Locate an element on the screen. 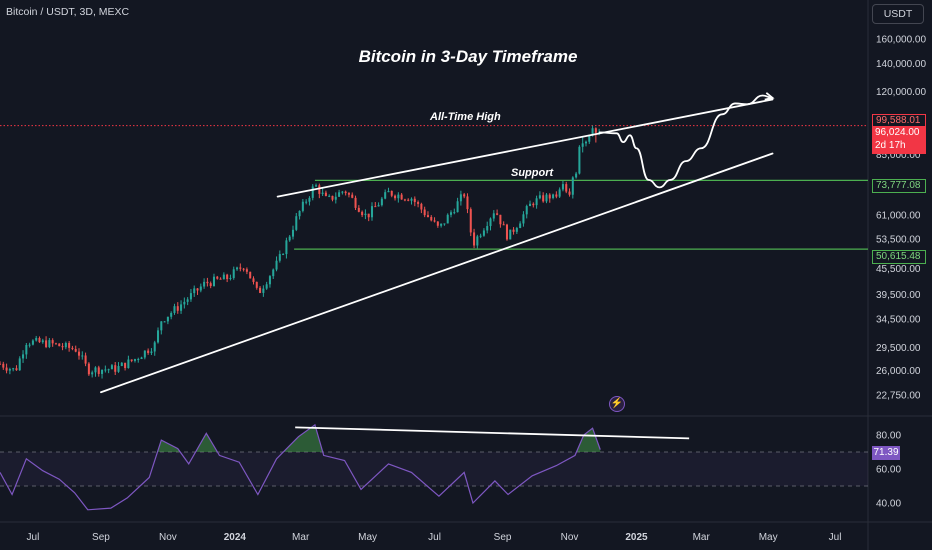  time-tick-label: Mar is located at coordinates (702, 537).